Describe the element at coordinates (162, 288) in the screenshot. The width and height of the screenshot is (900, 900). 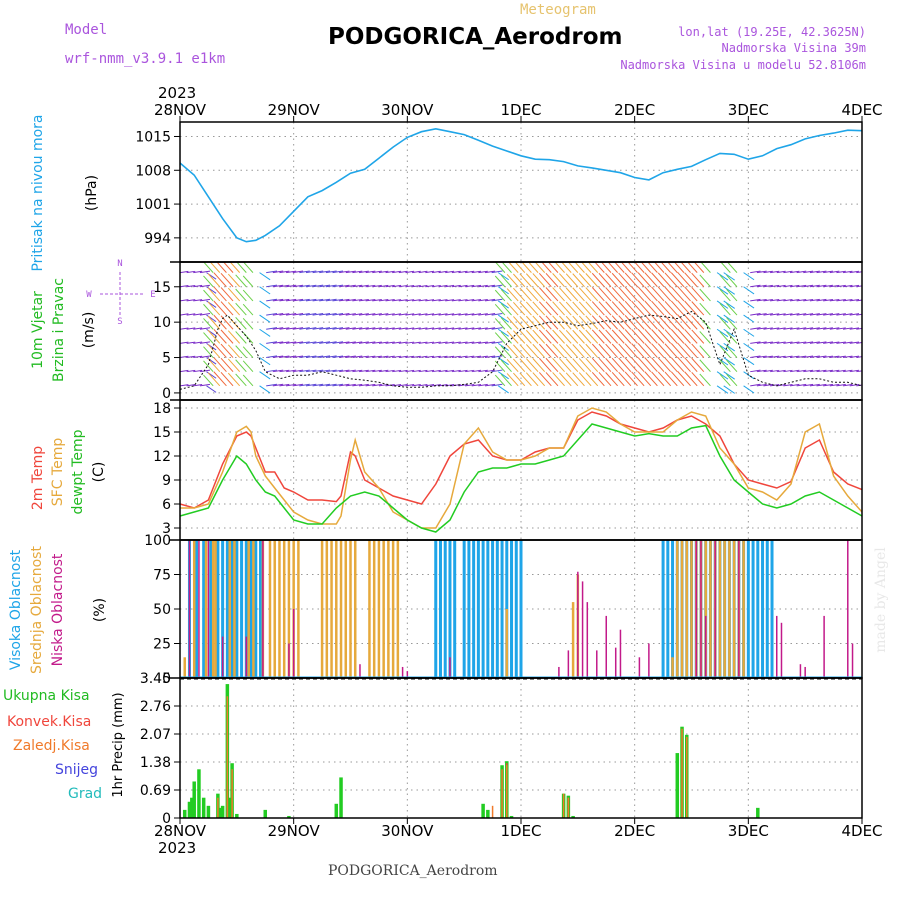
I see `y-tick-label: 15` at that location.